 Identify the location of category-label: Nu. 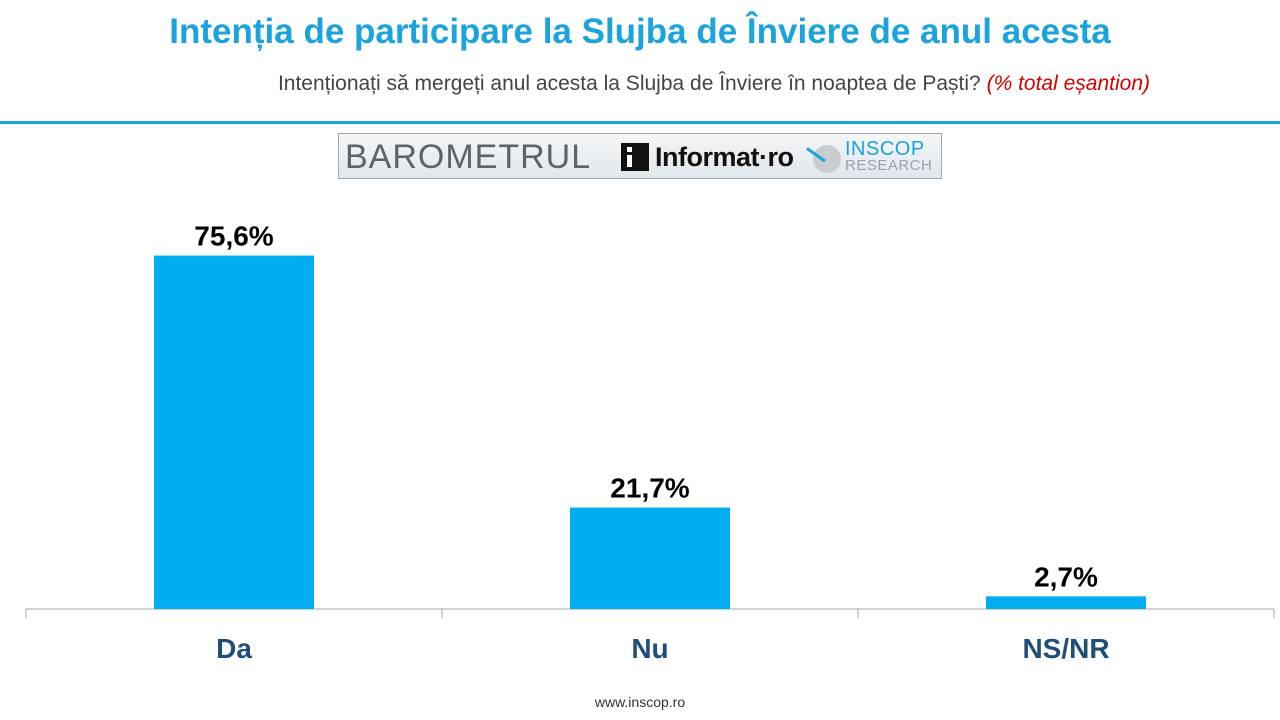
(649, 648).